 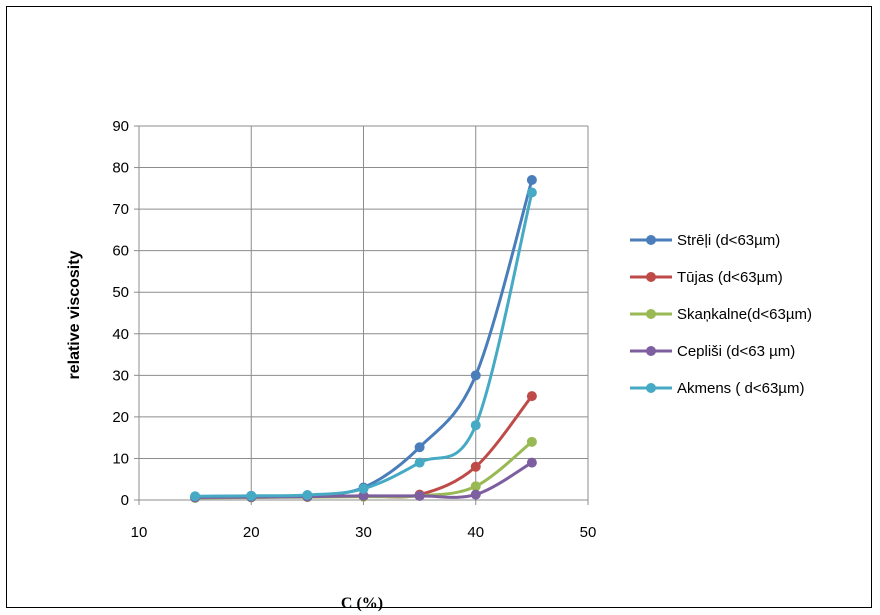 I want to click on x-tick-label: 40, so click(x=475, y=532).